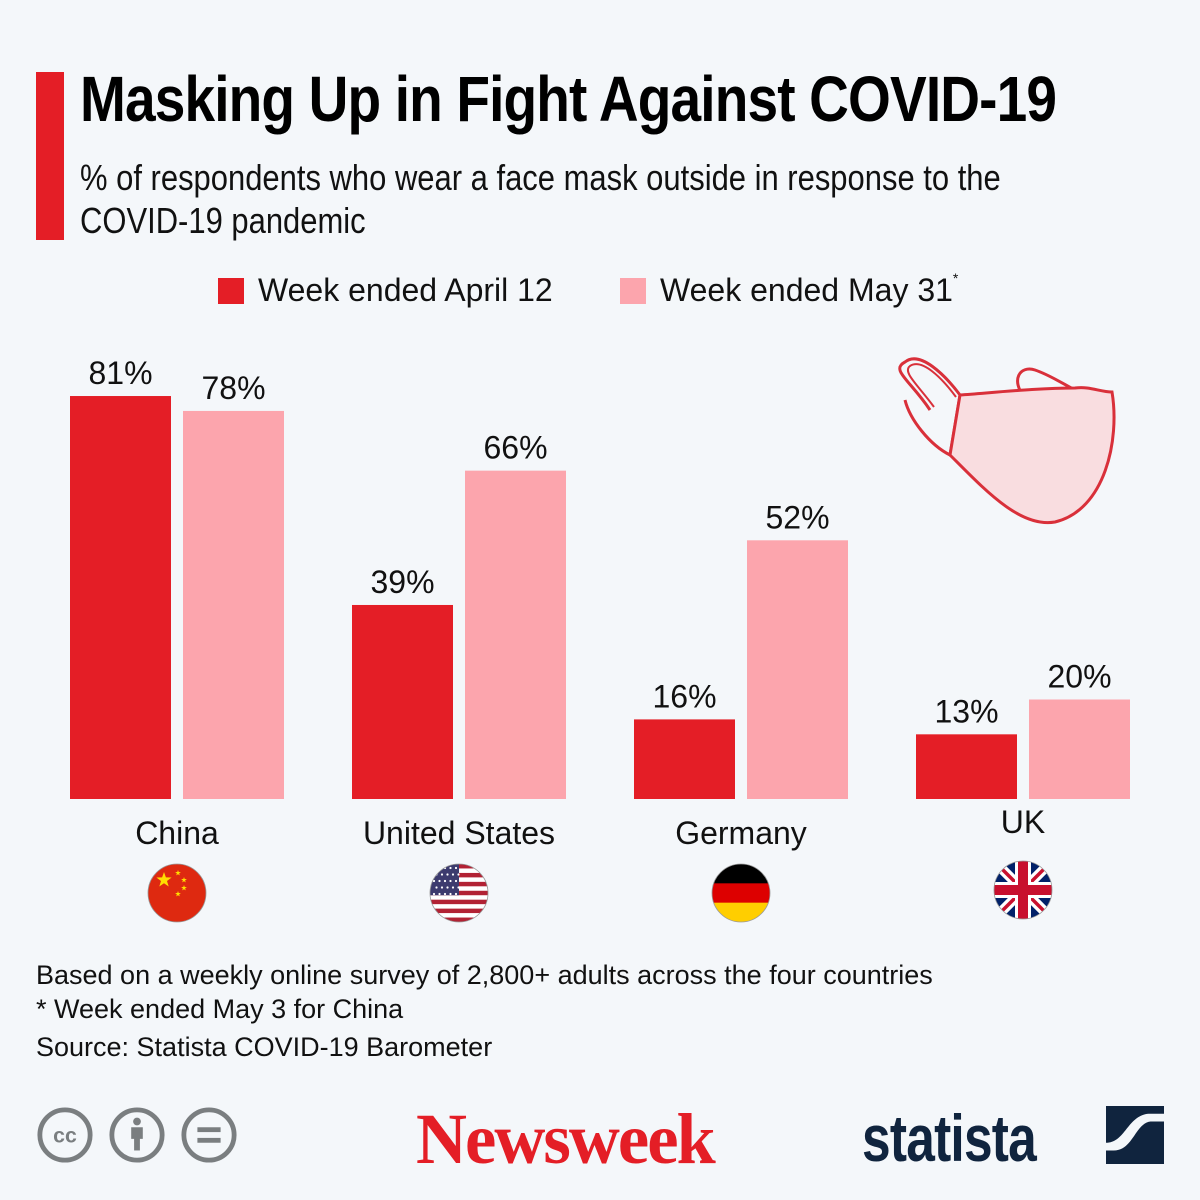  What do you see at coordinates (515, 448) in the screenshot?
I see `value-label: 66%` at bounding box center [515, 448].